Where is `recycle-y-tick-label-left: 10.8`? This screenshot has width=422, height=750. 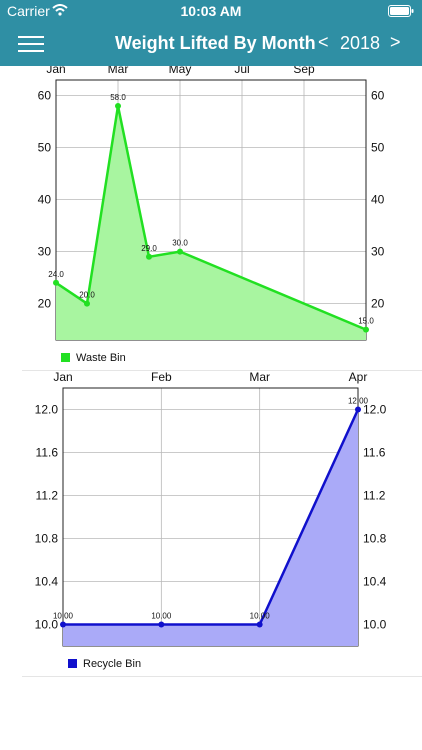
recycle-y-tick-label-left: 10.8 is located at coordinates (47, 539).